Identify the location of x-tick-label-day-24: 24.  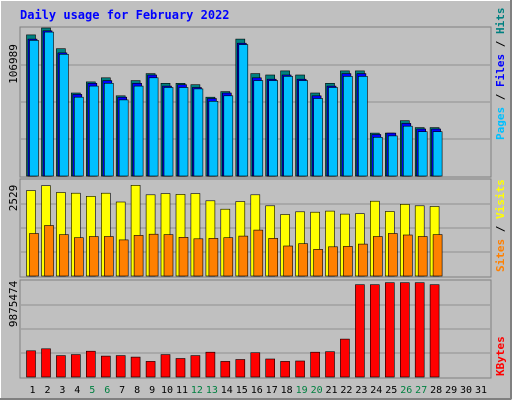
(376, 390).